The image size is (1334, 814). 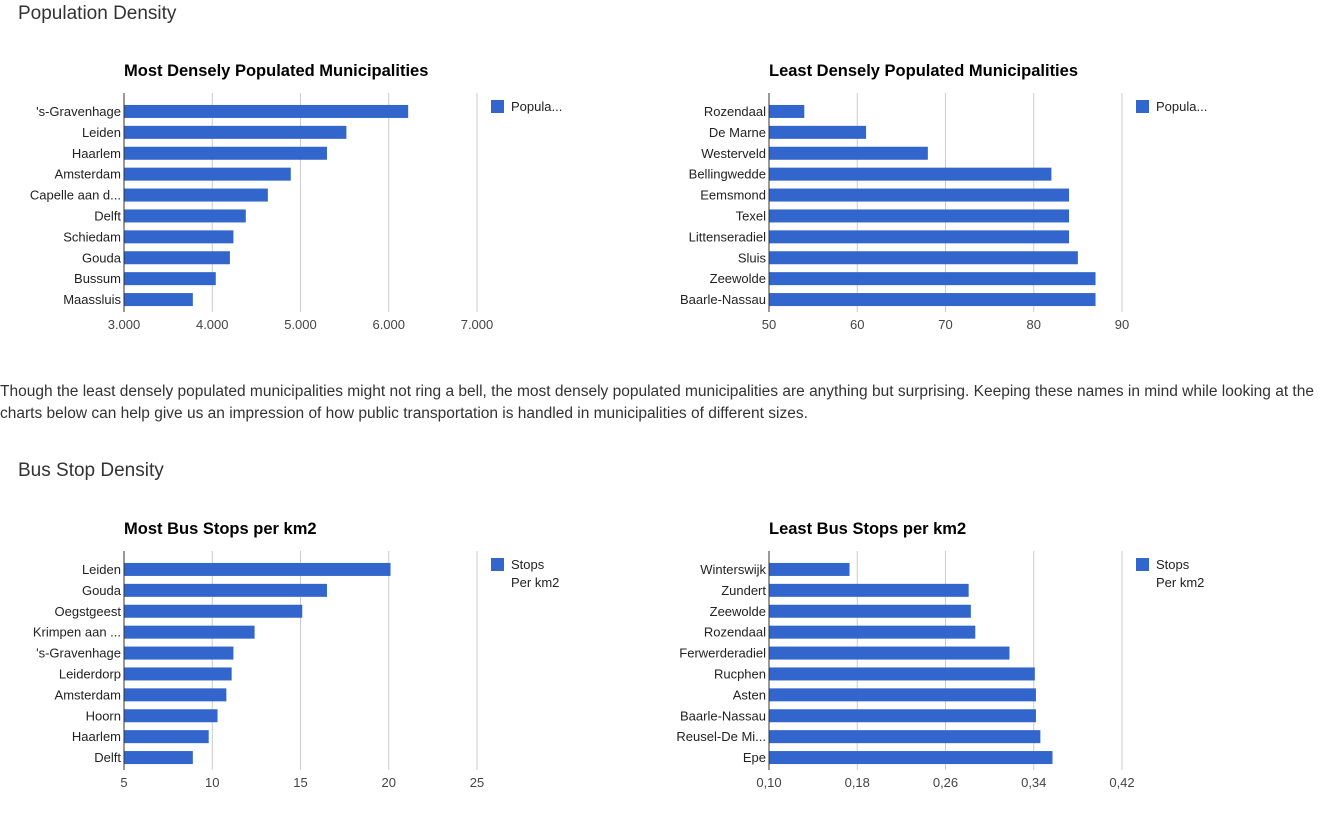 I want to click on x-tick-label: 5, so click(x=123, y=782).